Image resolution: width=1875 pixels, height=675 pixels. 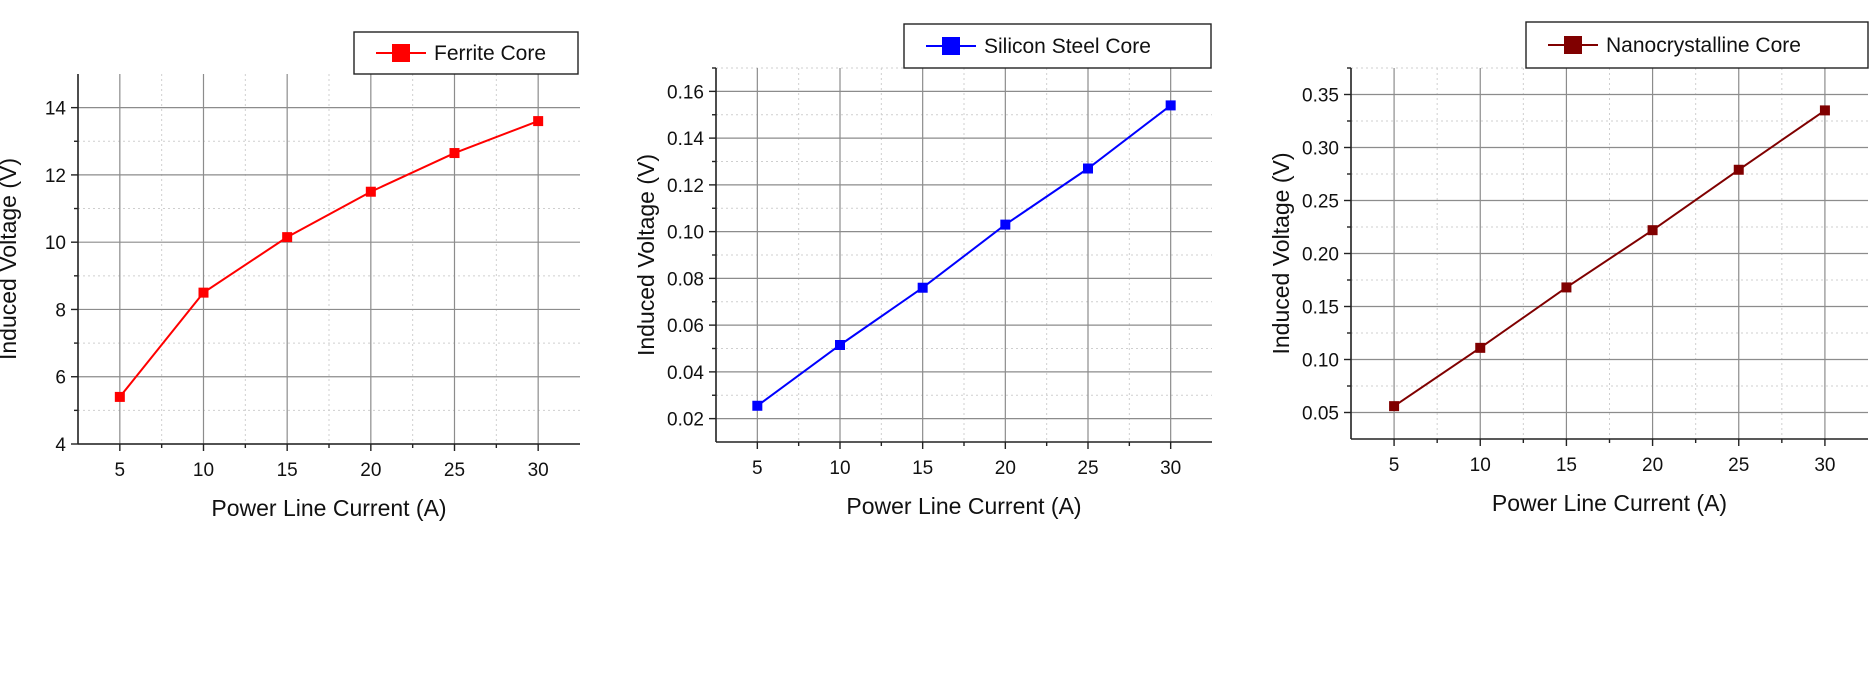 I want to click on chart-1-x-tick-label: 20, so click(x=370, y=470).